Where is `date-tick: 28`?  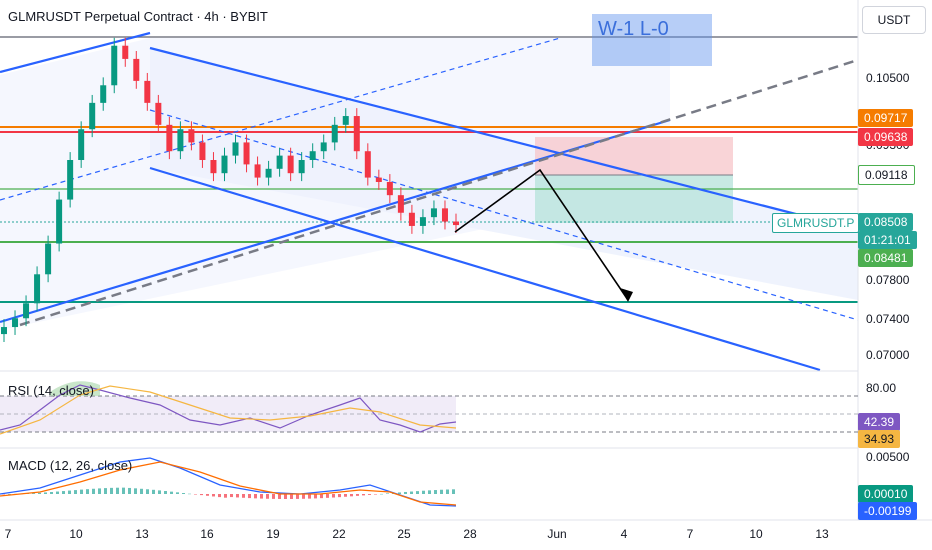 date-tick: 28 is located at coordinates (470, 534).